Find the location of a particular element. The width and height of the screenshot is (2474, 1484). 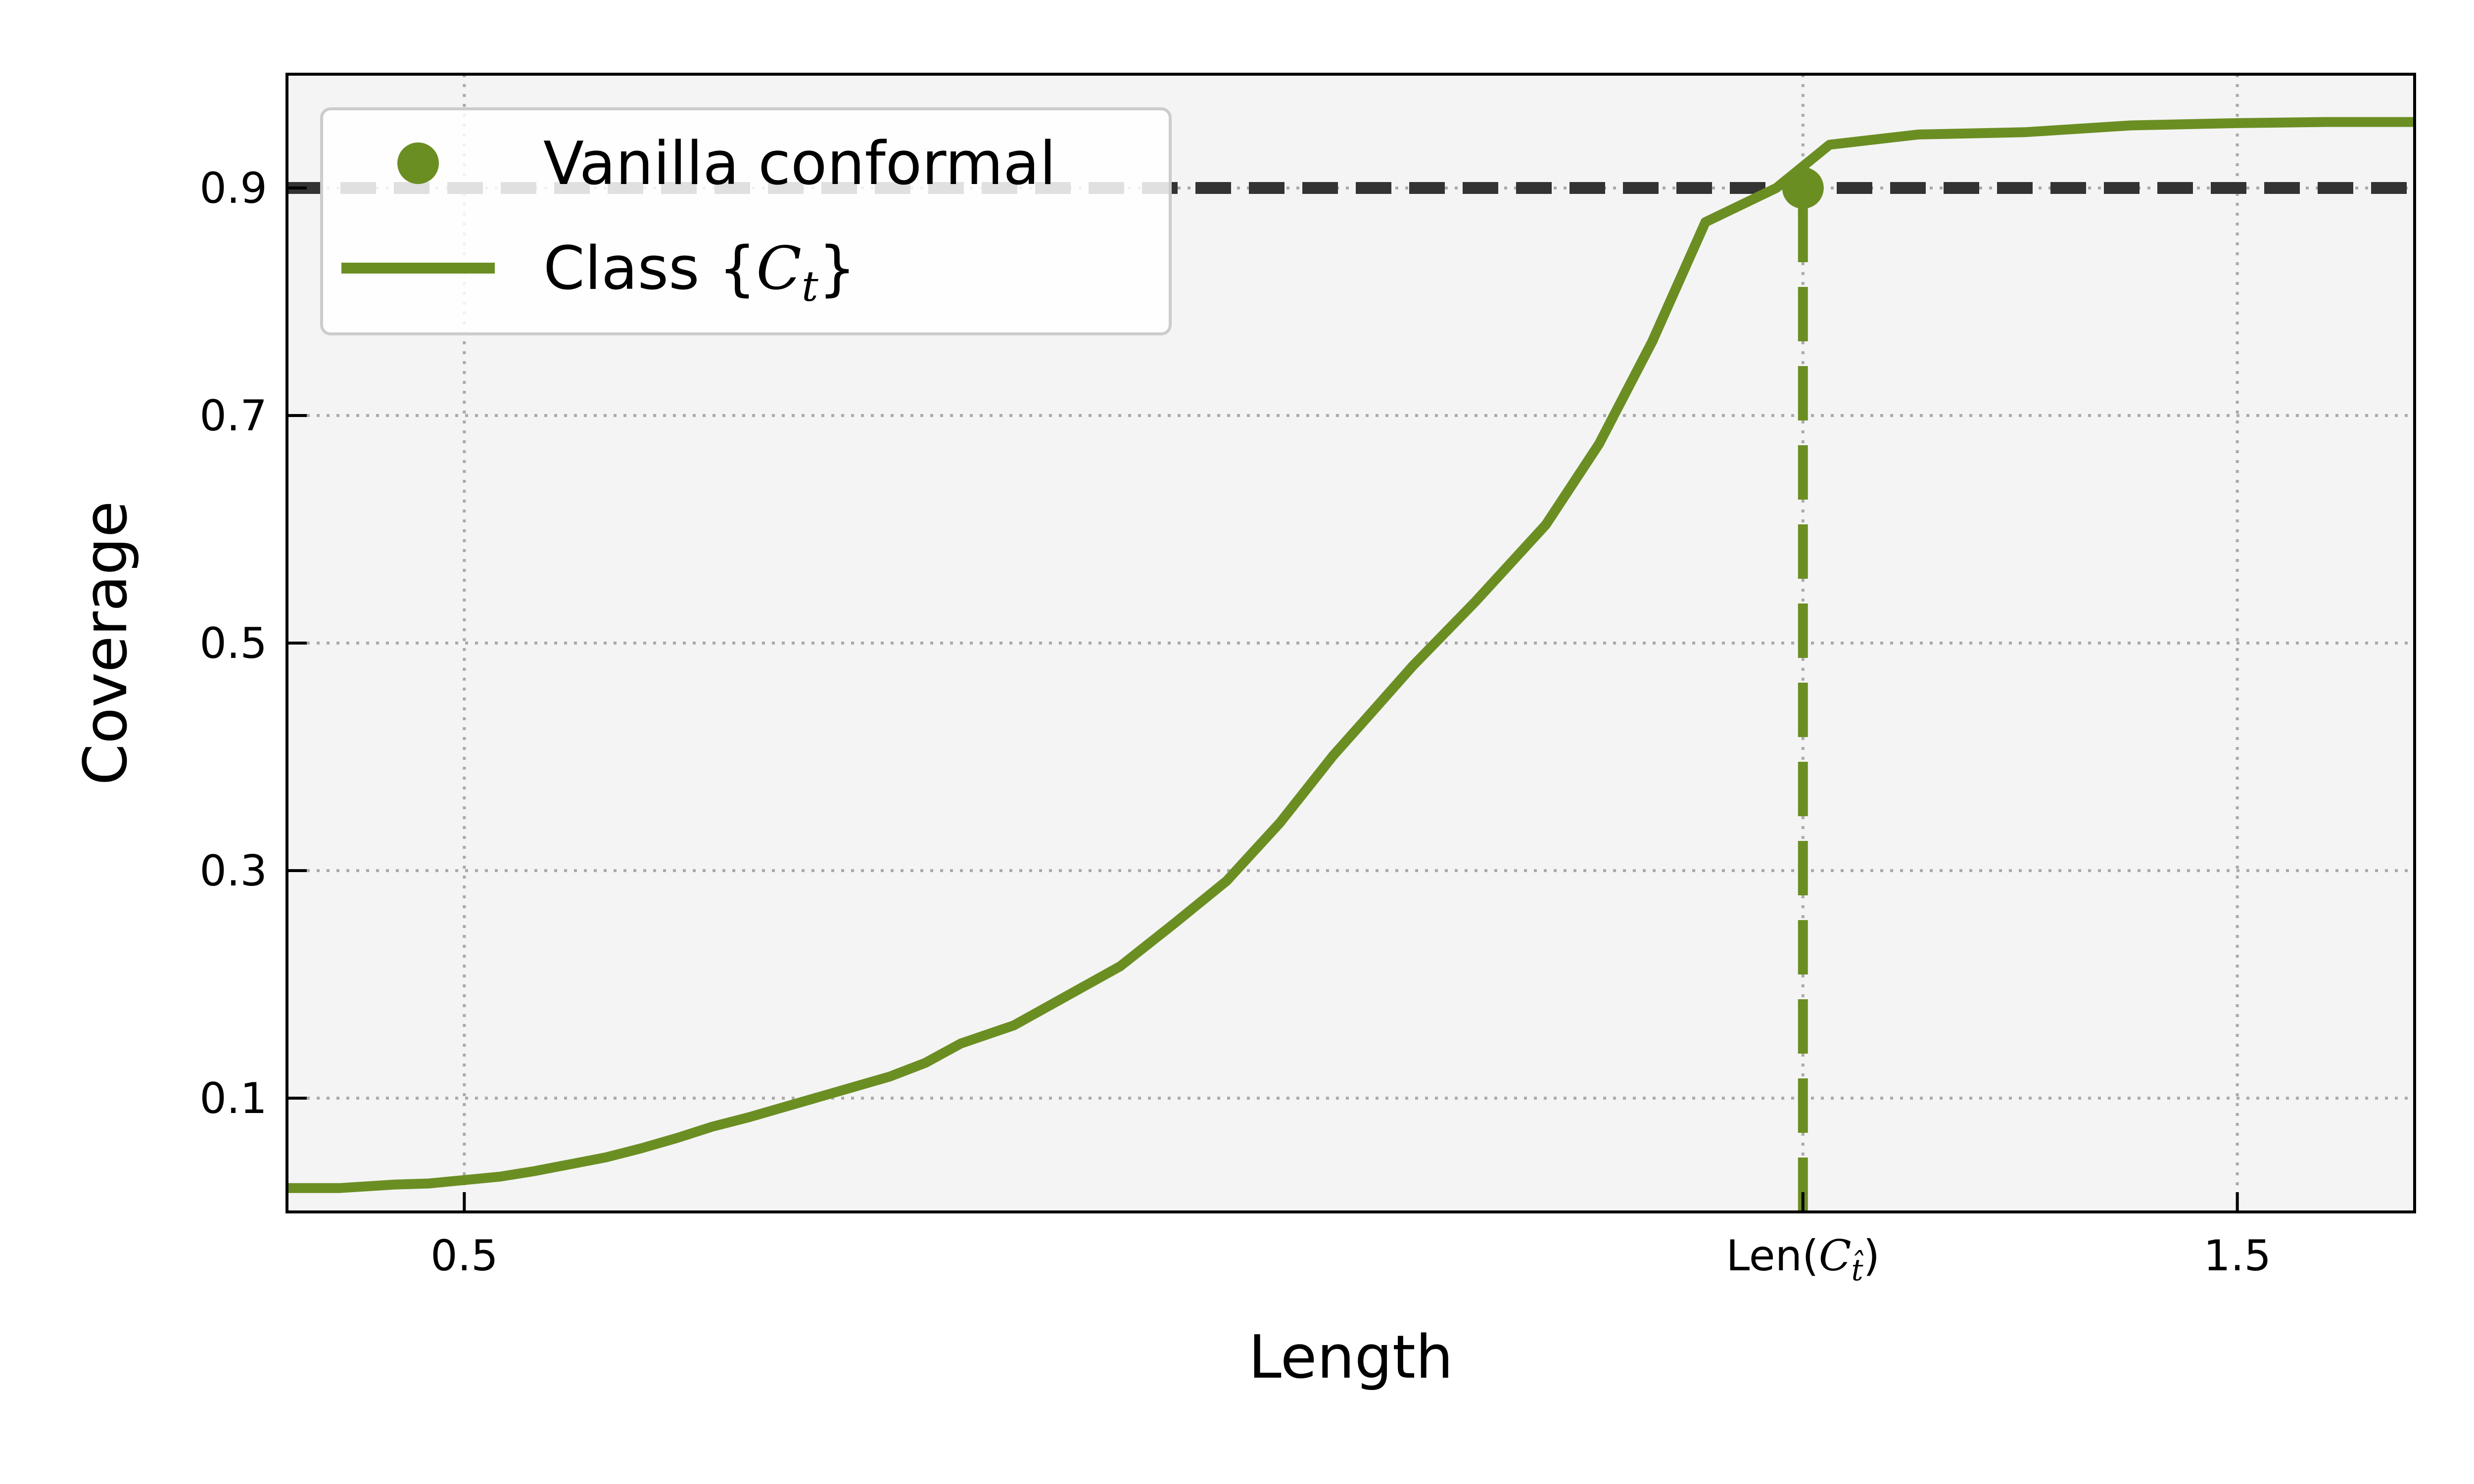

x-tick-label-subscript: t̂ is located at coordinates (1858, 1269).